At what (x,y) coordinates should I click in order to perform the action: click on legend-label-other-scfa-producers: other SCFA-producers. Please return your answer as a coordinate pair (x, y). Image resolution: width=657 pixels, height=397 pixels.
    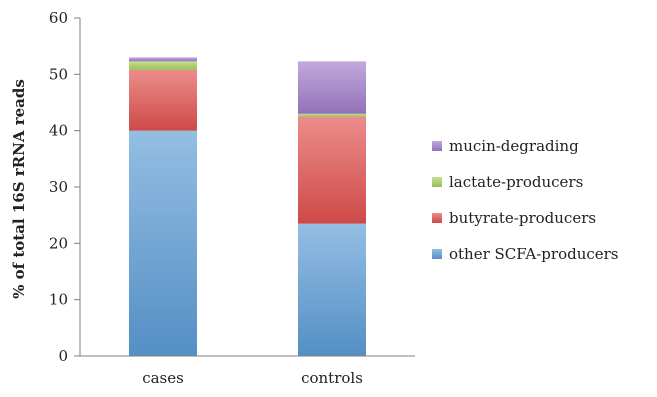
    Looking at the image, I should click on (534, 254).